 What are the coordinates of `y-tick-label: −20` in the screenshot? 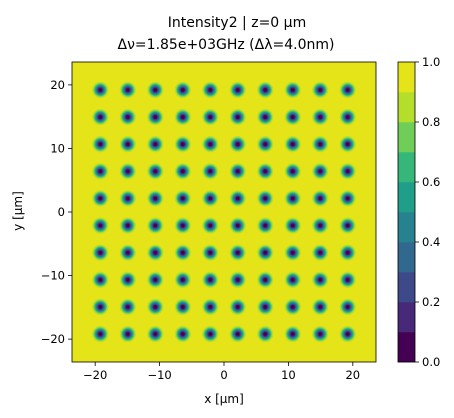 It's located at (53, 339).